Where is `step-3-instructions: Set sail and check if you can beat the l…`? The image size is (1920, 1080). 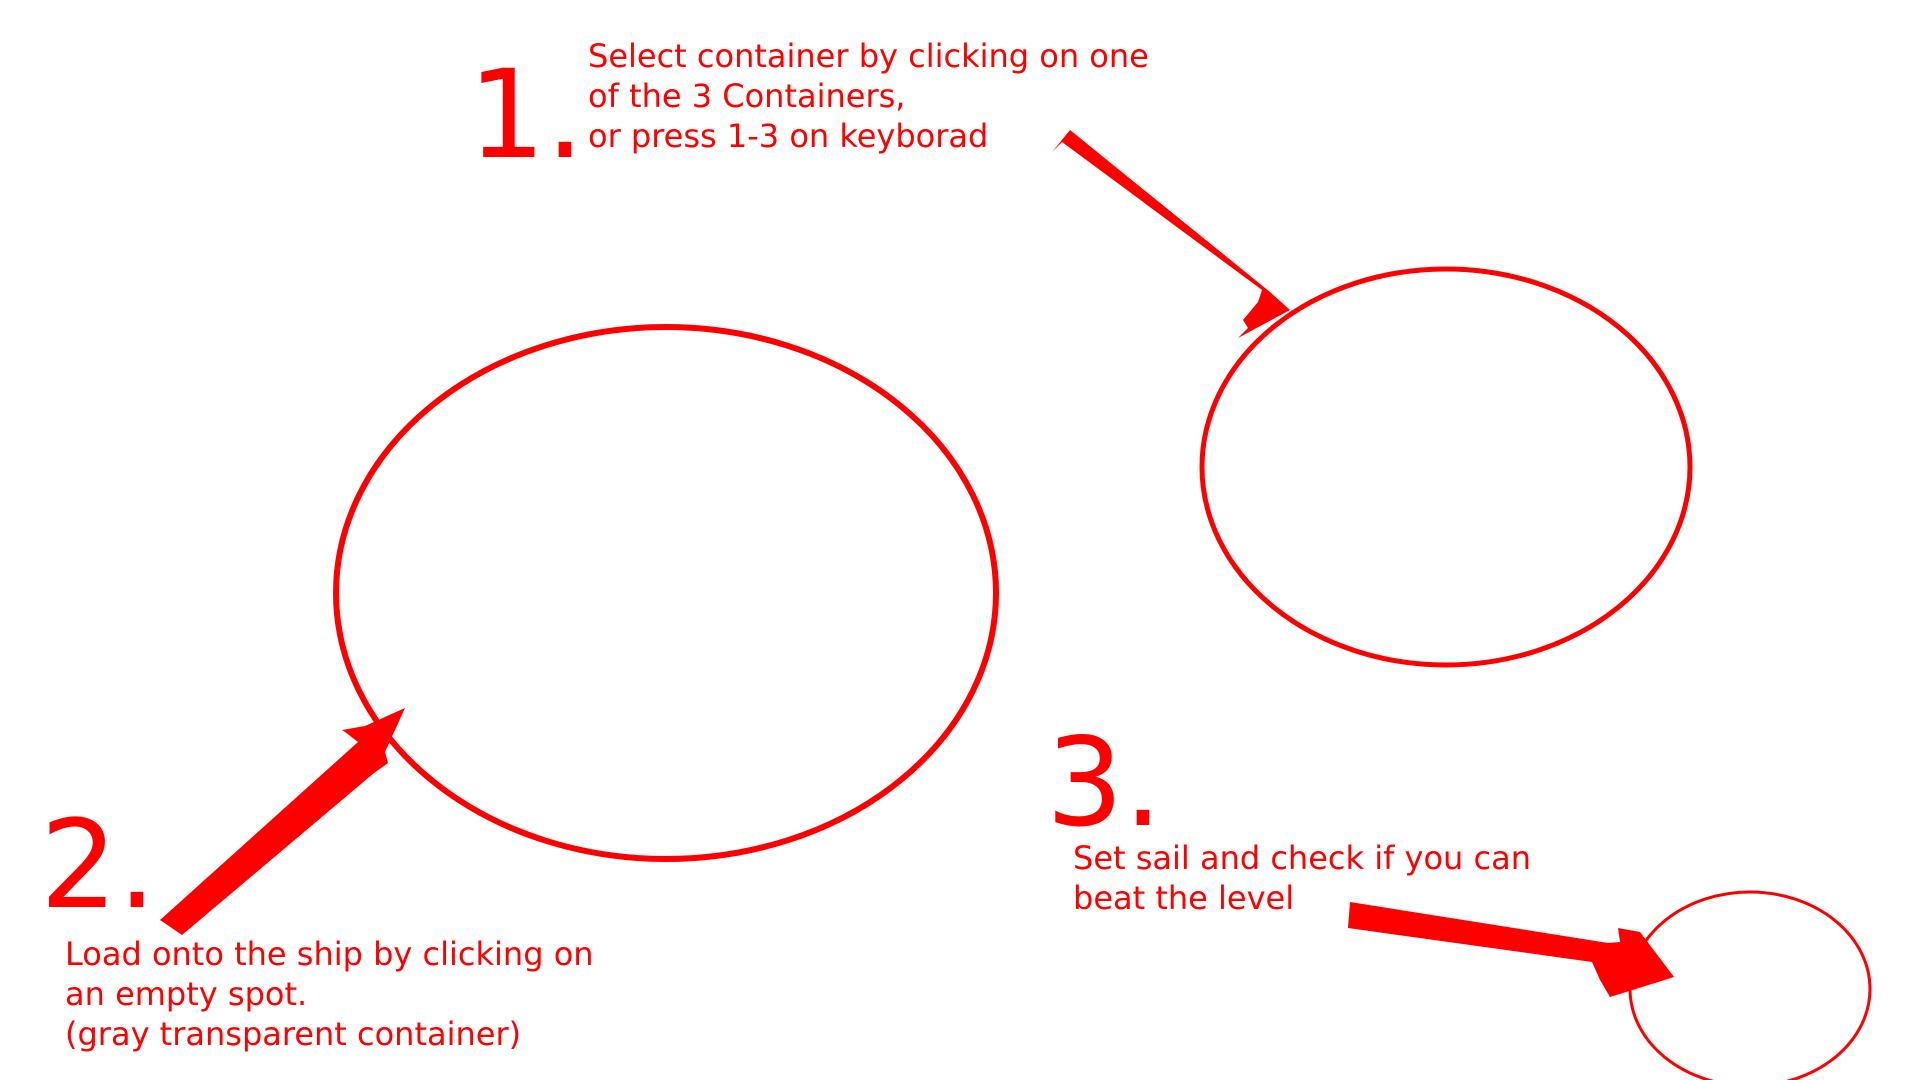
step-3-instructions: Set sail and check if you can beat the l… is located at coordinates (1302, 878).